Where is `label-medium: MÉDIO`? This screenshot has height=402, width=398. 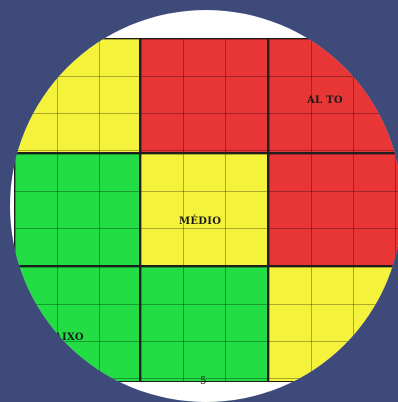 label-medium: MÉDIO is located at coordinates (200, 221).